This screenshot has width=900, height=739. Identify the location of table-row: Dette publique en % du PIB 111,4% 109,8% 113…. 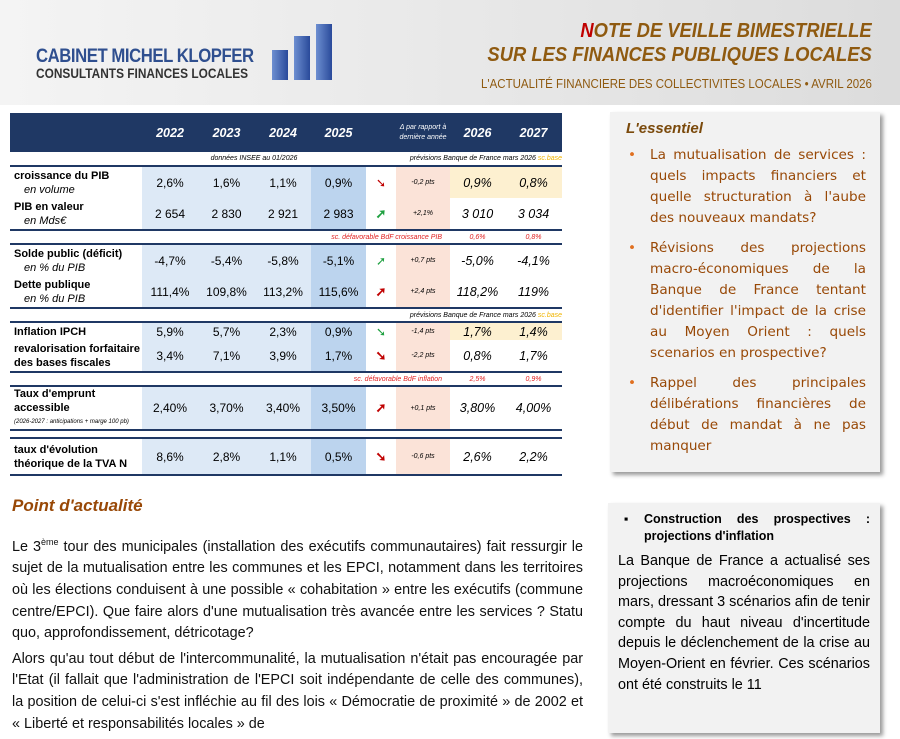
(286, 292).